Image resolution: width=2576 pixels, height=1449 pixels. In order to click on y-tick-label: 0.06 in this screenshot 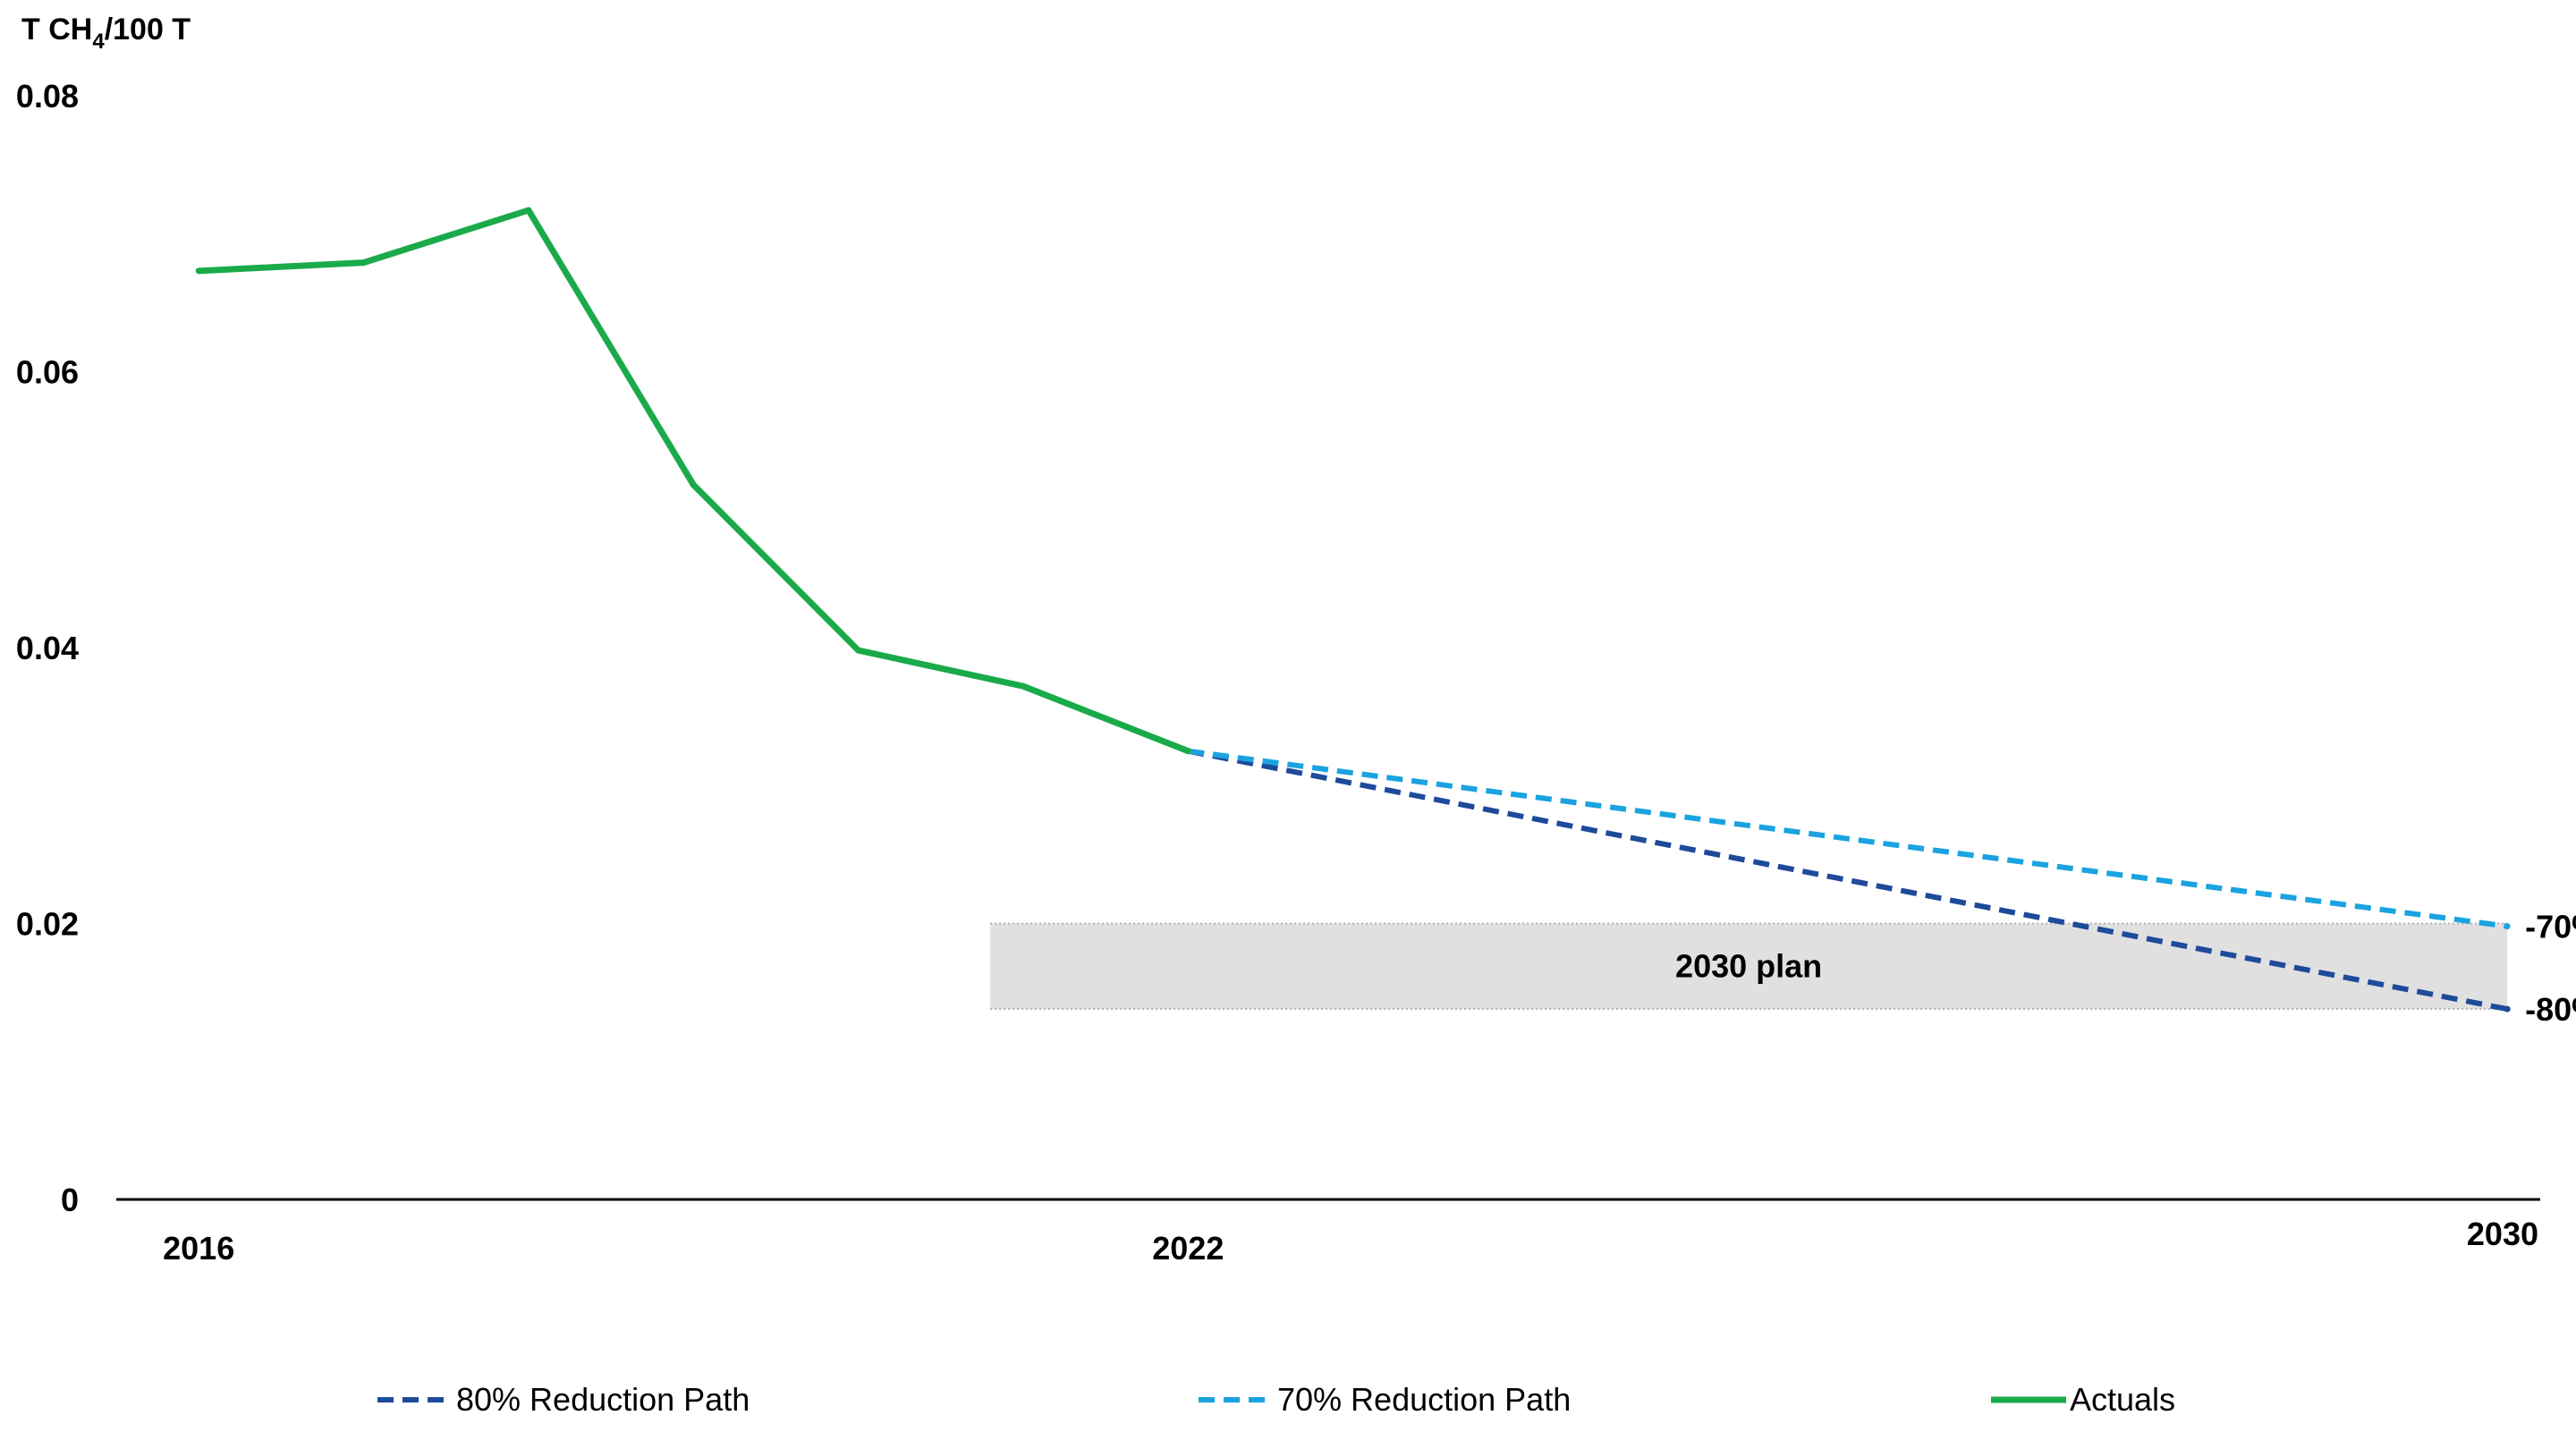, I will do `click(47, 372)`.